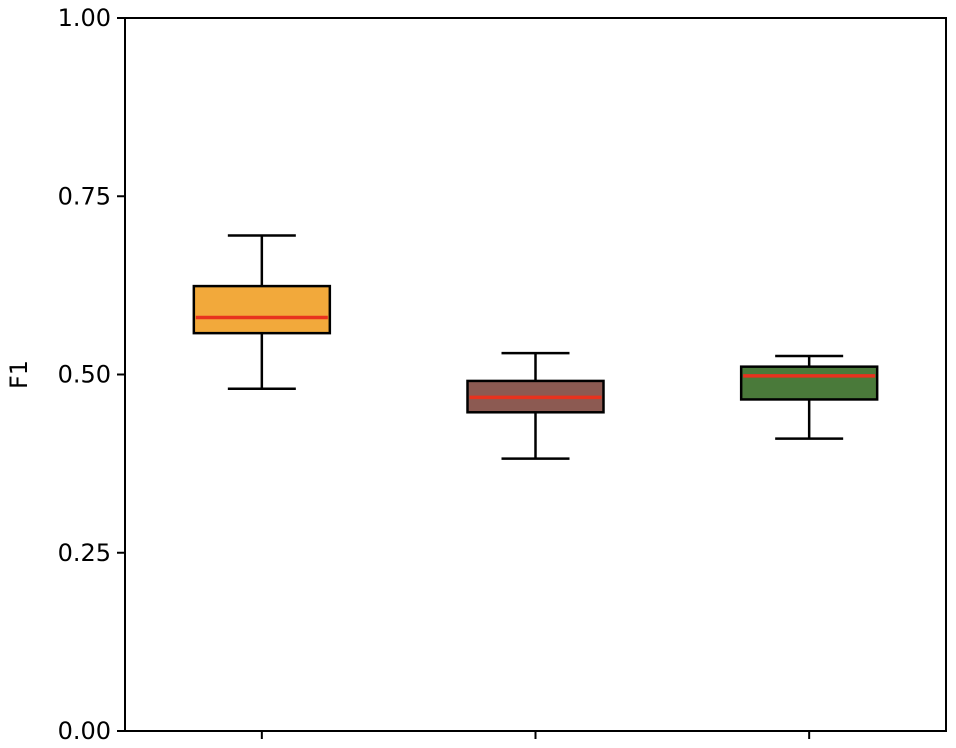 This screenshot has width=956, height=748. What do you see at coordinates (84, 196) in the screenshot?
I see `y-tick-label: 0.75` at bounding box center [84, 196].